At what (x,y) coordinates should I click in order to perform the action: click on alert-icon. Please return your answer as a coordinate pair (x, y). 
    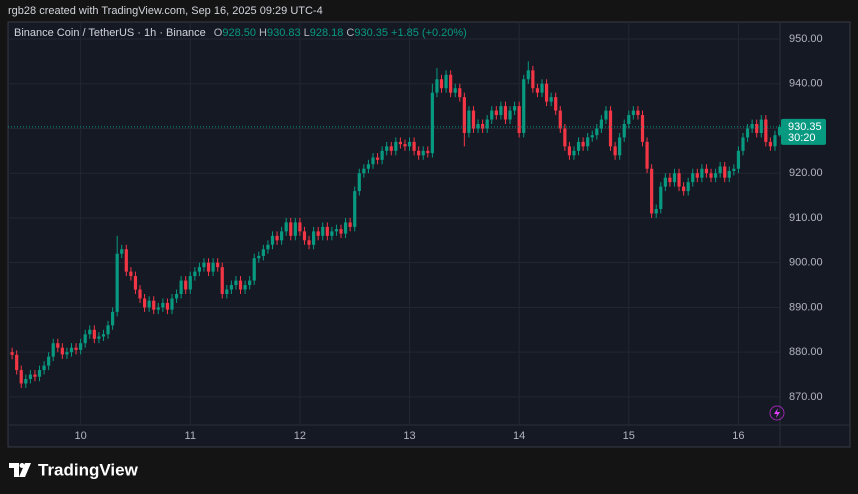
    Looking at the image, I should click on (777, 413).